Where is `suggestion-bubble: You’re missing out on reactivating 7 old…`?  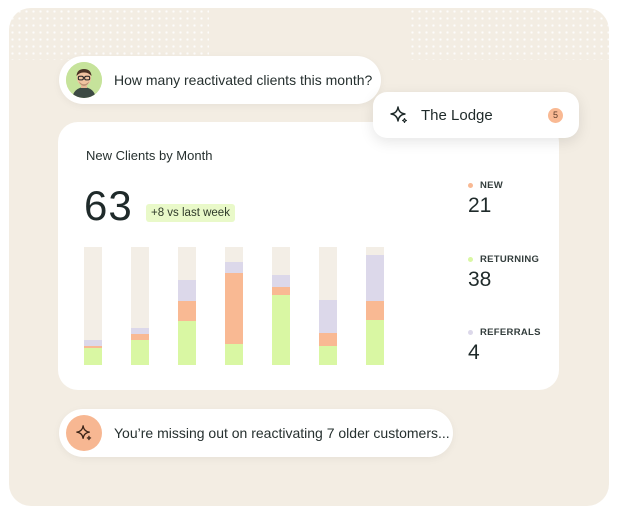 suggestion-bubble: You’re missing out on reactivating 7 old… is located at coordinates (256, 433).